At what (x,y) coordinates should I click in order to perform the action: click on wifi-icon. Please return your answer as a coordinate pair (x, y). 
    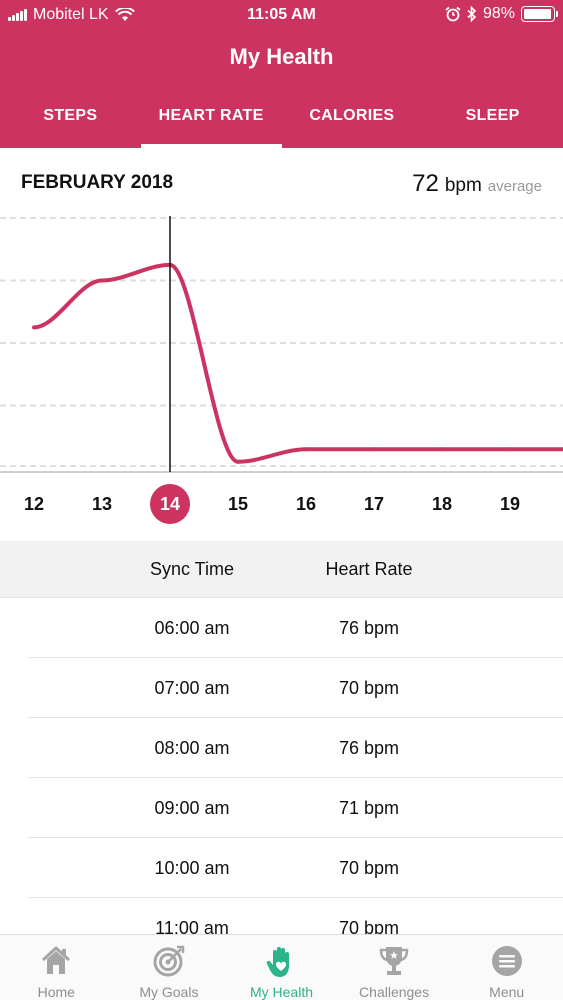
    Looking at the image, I should click on (124, 14).